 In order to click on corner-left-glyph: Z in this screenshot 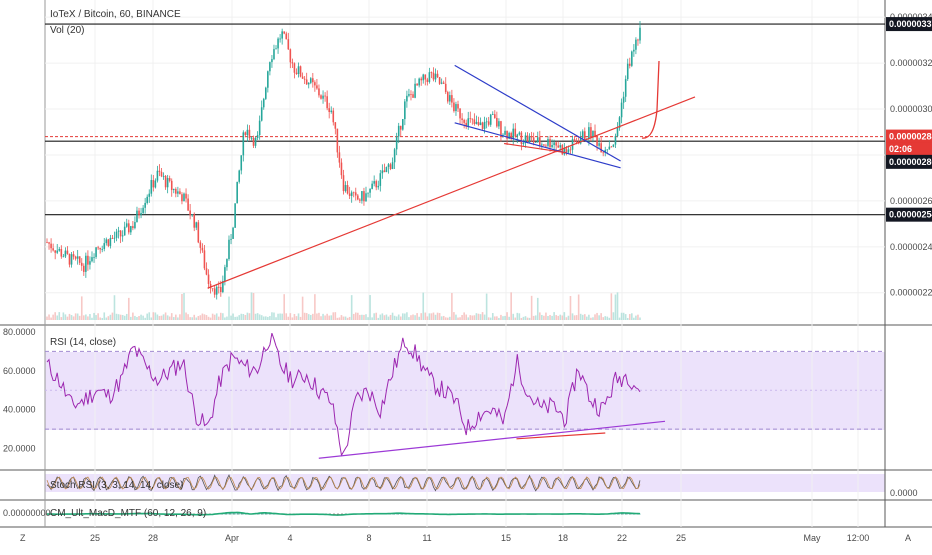, I will do `click(23, 538)`.